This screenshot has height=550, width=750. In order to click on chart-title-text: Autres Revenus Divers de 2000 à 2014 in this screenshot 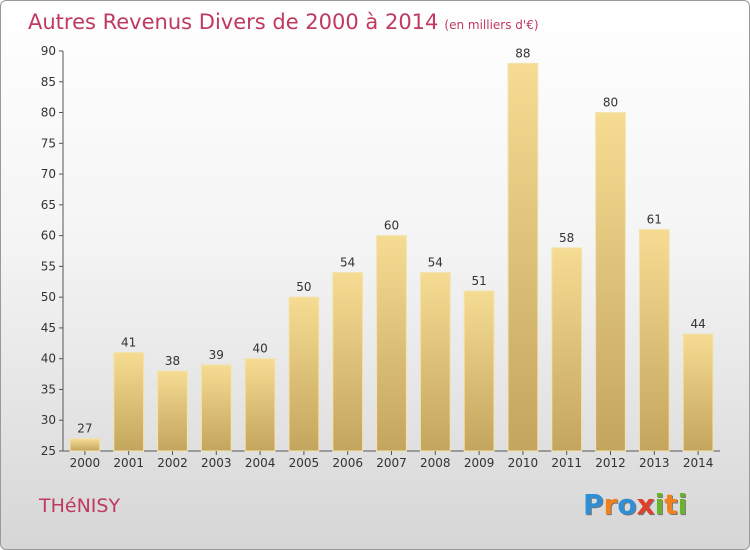, I will do `click(233, 22)`.